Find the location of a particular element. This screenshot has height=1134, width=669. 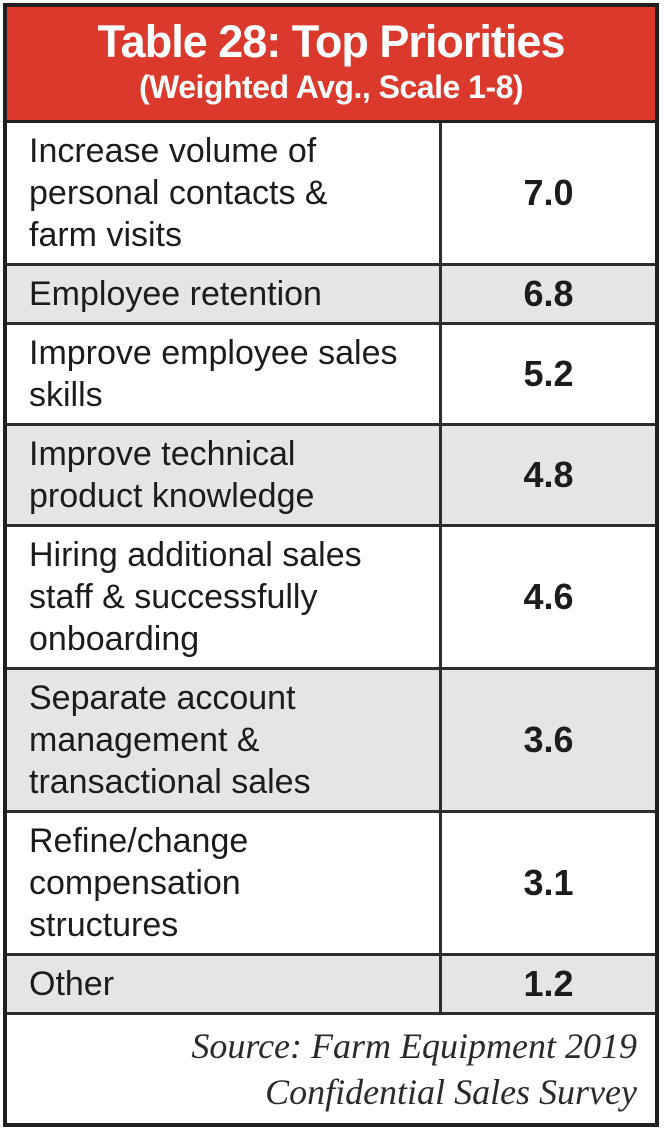

priority-label: Refine/change compensation structures is located at coordinates (139, 883).